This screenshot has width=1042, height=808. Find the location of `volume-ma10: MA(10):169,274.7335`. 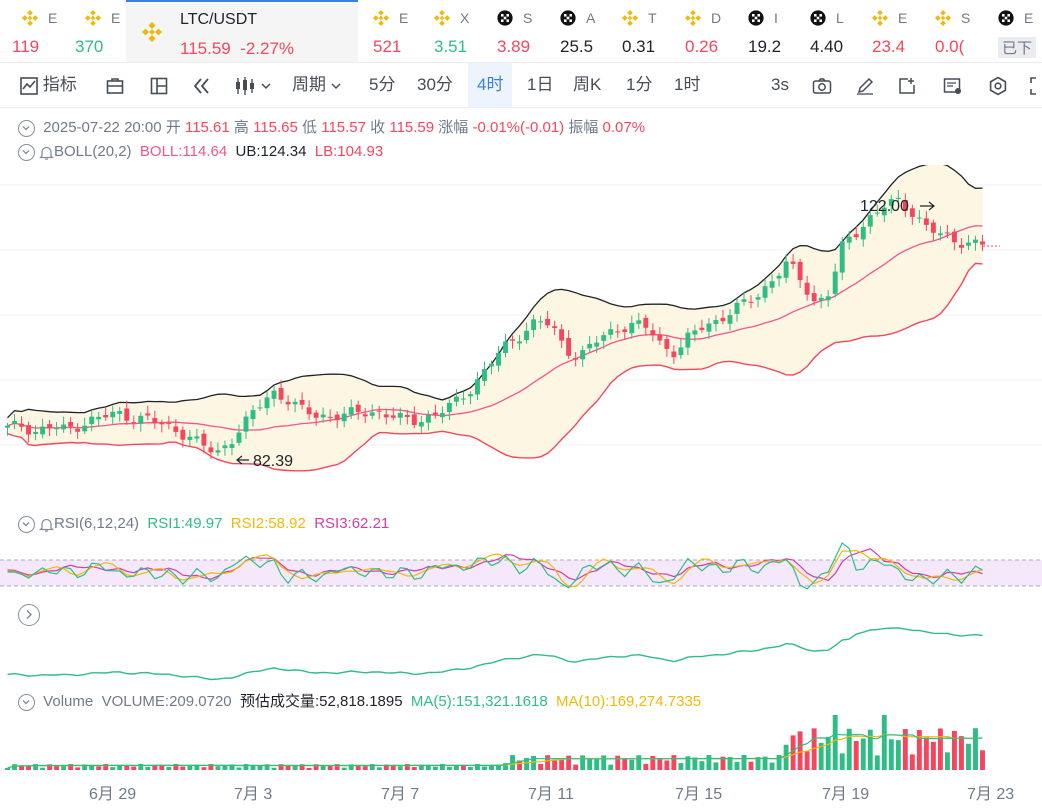

volume-ma10: MA(10):169,274.7335 is located at coordinates (629, 701).